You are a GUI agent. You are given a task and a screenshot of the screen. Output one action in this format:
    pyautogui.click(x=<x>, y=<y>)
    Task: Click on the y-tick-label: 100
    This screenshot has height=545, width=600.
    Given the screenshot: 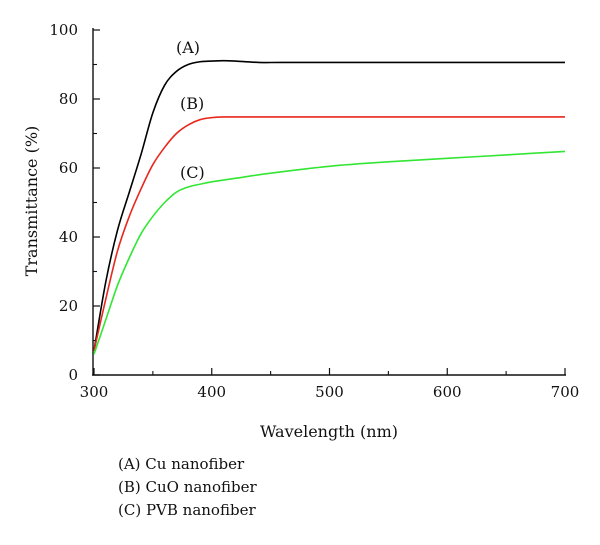 What is the action you would take?
    pyautogui.click(x=63, y=30)
    